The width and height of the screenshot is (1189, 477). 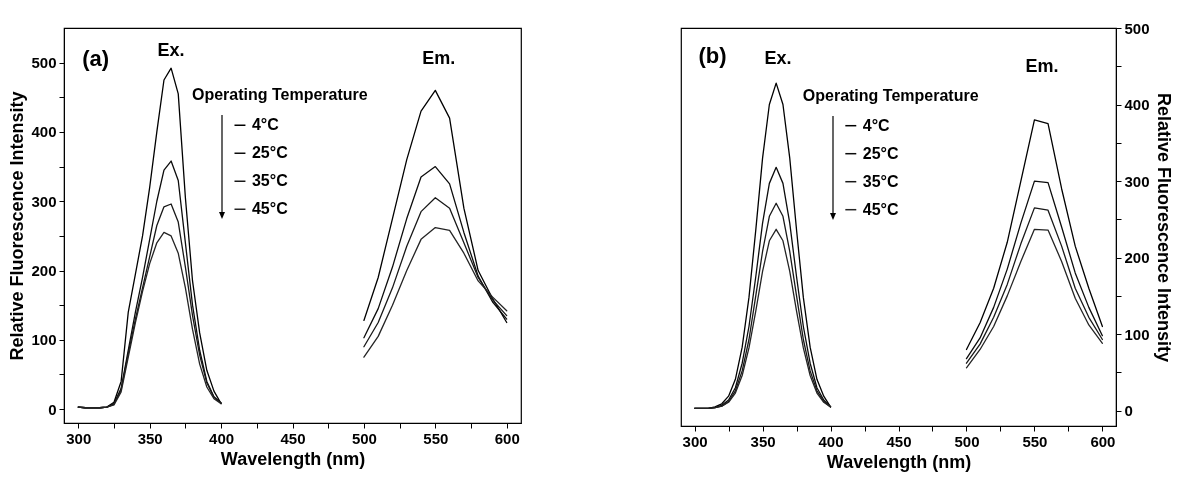 What do you see at coordinates (44, 340) in the screenshot?
I see `y-tick-label: 100` at bounding box center [44, 340].